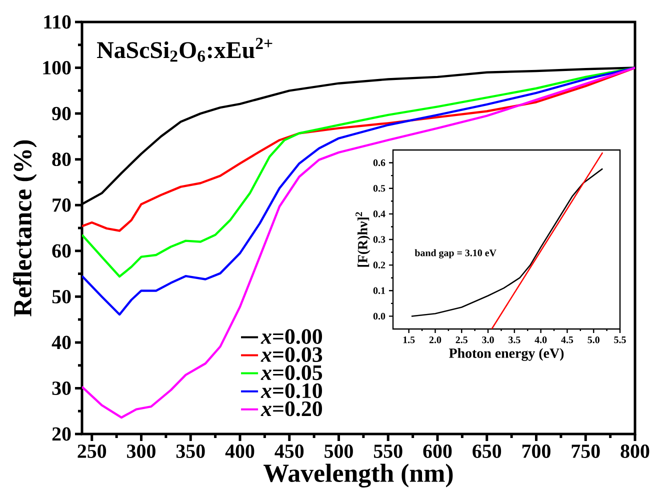  Describe the element at coordinates (291, 354) in the screenshot. I see `legend-label: x=0.03` at that location.